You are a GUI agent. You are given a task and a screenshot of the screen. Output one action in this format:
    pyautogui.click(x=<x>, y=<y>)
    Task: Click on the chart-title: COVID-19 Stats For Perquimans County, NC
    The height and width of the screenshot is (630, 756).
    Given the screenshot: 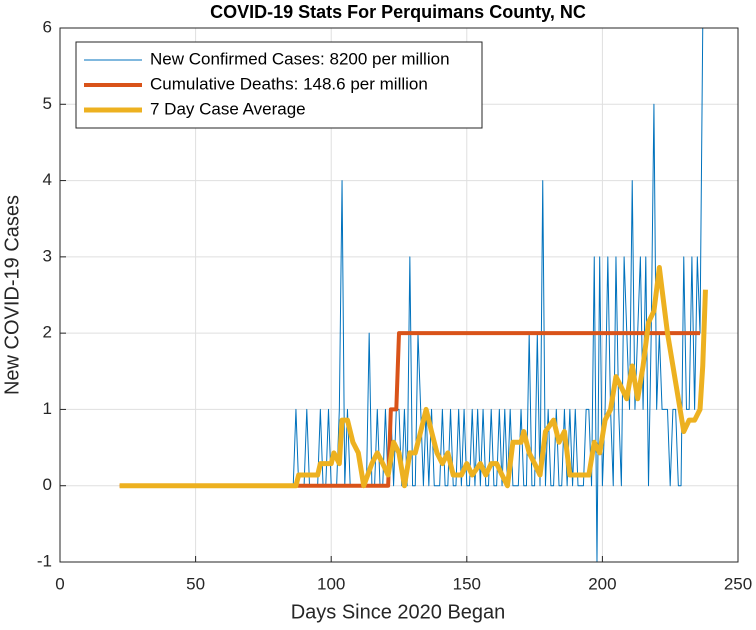 What is the action you would take?
    pyautogui.click(x=398, y=12)
    